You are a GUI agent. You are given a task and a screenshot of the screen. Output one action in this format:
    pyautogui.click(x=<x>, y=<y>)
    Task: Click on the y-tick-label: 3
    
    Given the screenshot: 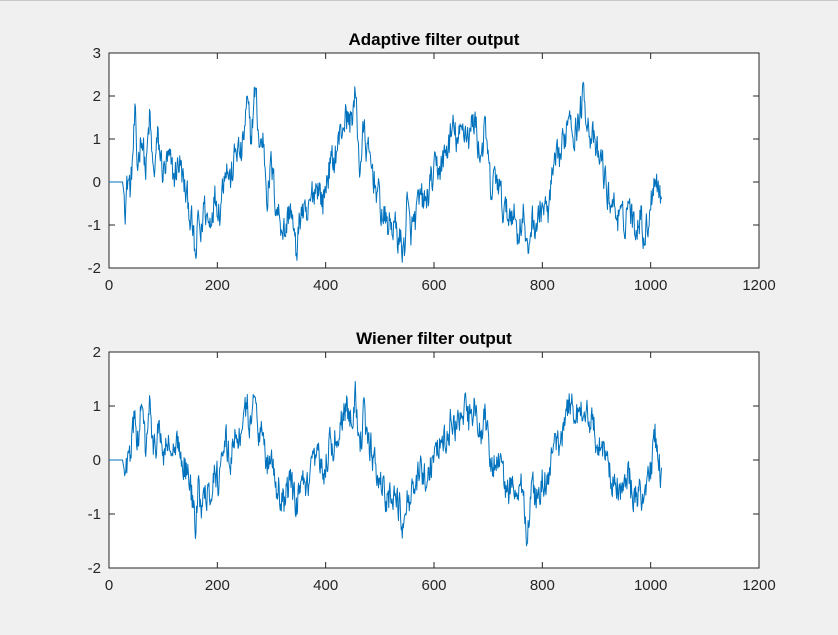 What is the action you would take?
    pyautogui.click(x=97, y=53)
    